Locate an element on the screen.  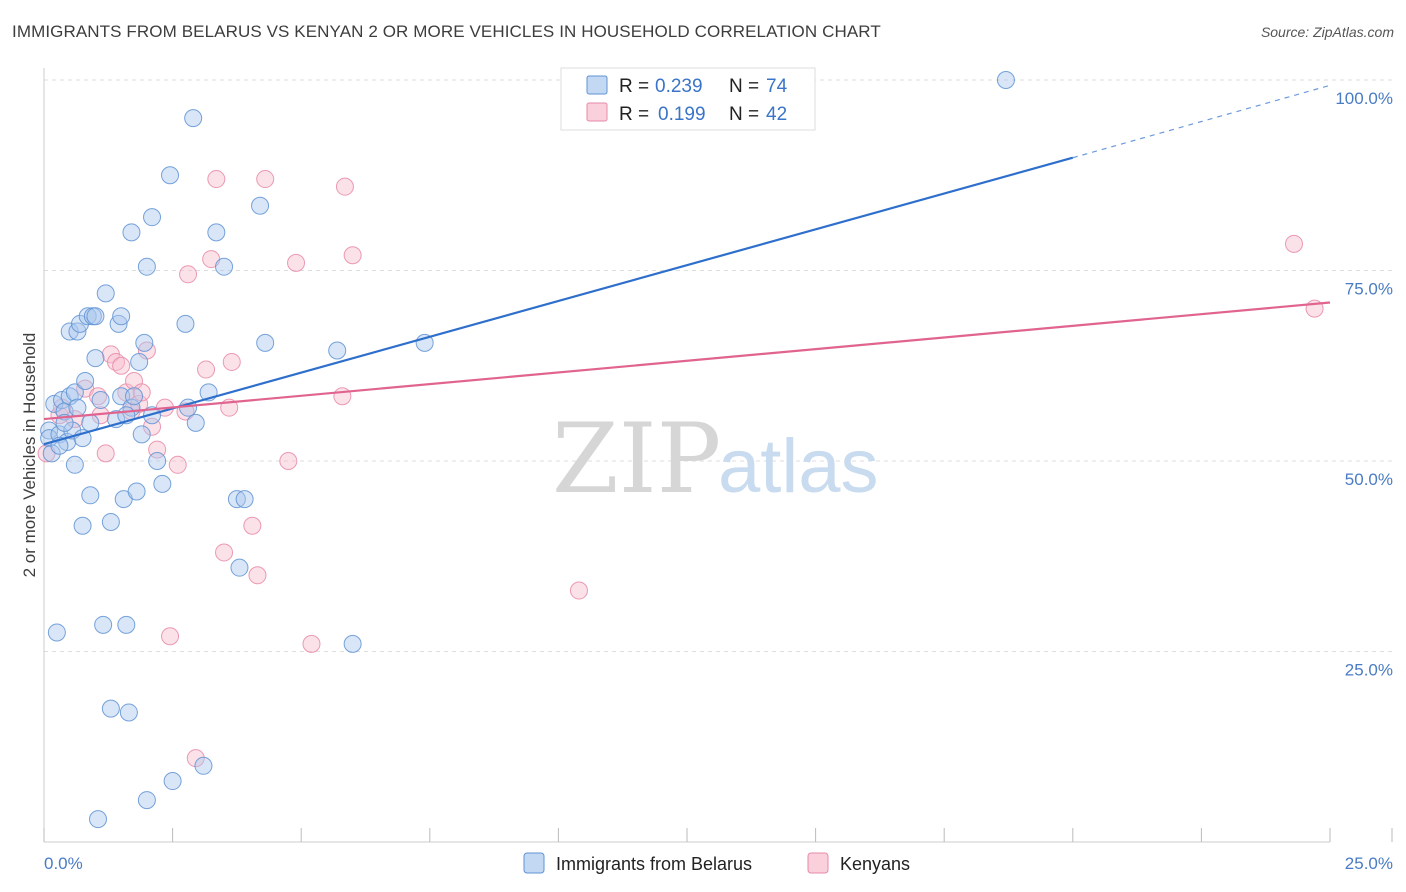
bottom-legend-label-kenyan: Kenyans is located at coordinates (875, 864).